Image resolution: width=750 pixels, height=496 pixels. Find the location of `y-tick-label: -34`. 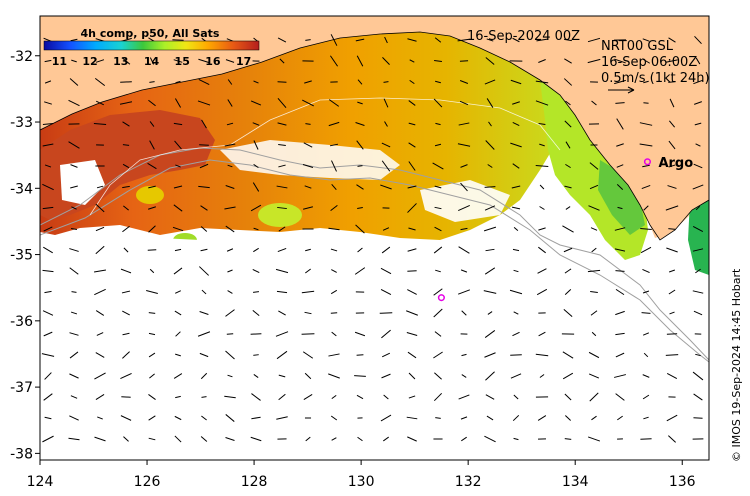

y-tick-label: -34 is located at coordinates (21, 189).